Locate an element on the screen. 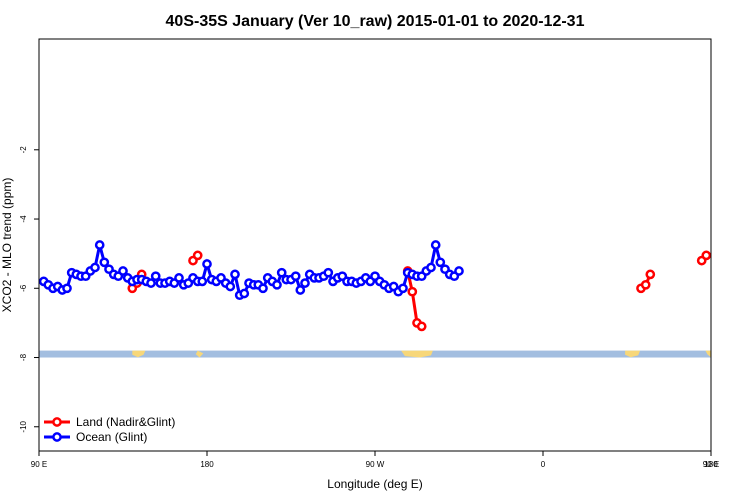 The height and width of the screenshot is (500, 750). map-strip is located at coordinates (375, 354).